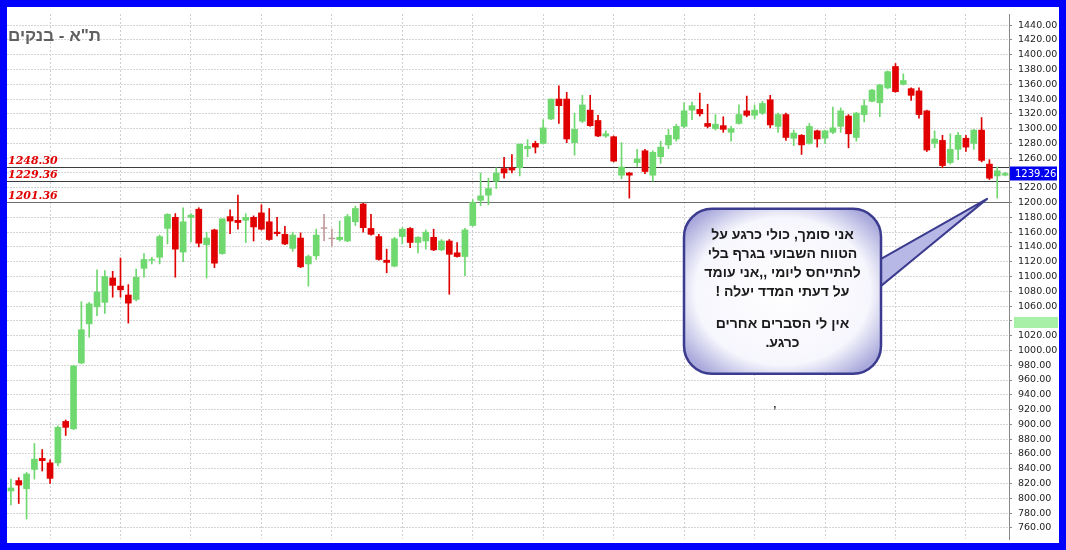 This screenshot has height=550, width=1066. Describe the element at coordinates (33, 195) in the screenshot. I see `ref-line-label: 1201.36` at that location.